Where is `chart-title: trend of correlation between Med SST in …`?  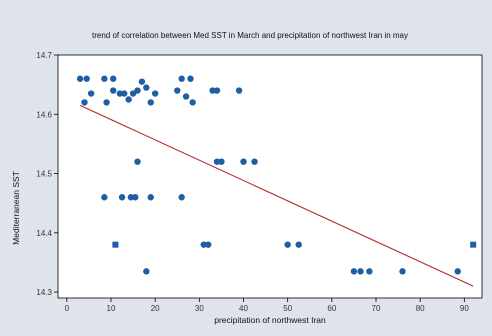 chart-title: trend of correlation between Med SST in … is located at coordinates (250, 35).